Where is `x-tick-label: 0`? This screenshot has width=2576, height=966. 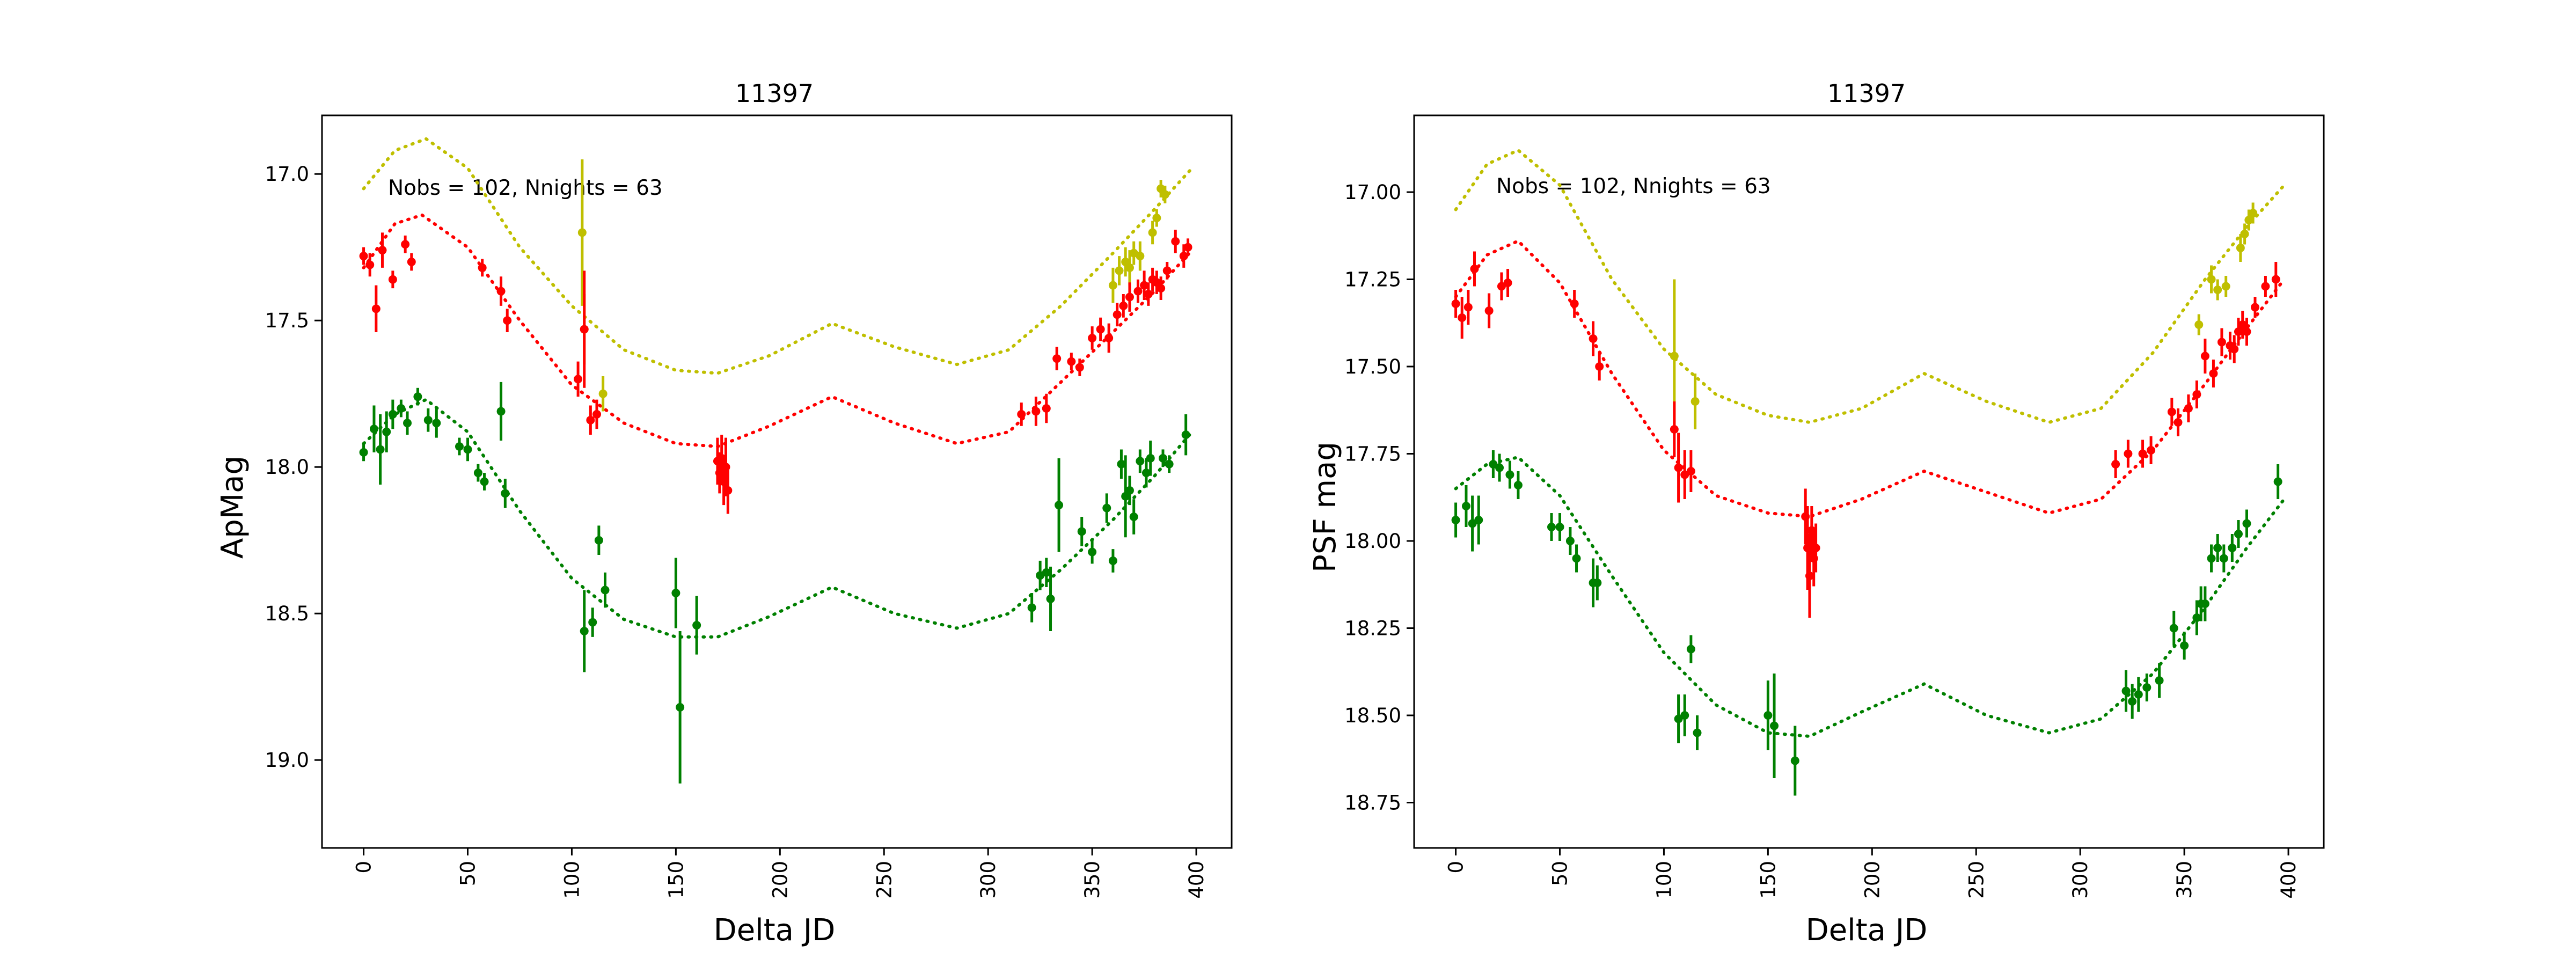 x-tick-label: 0 is located at coordinates (1456, 867).